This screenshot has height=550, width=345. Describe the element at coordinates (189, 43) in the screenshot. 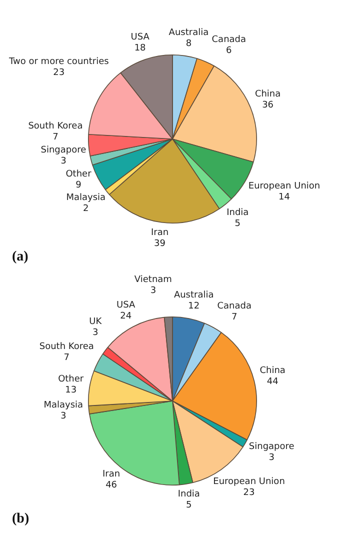

I see `data-label: 8` at that location.